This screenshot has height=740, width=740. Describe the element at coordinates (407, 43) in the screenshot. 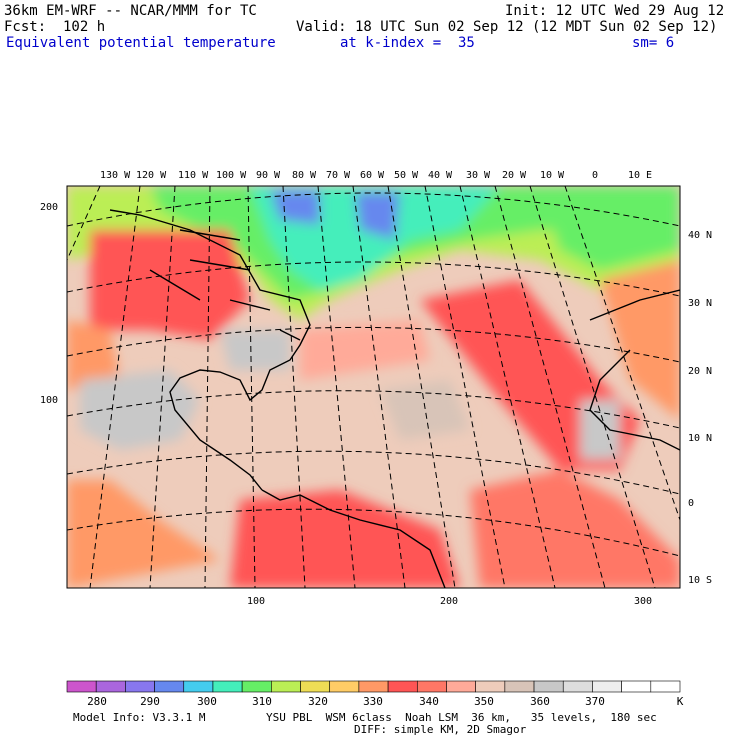

I see `level-index: at k-index = 35` at that location.